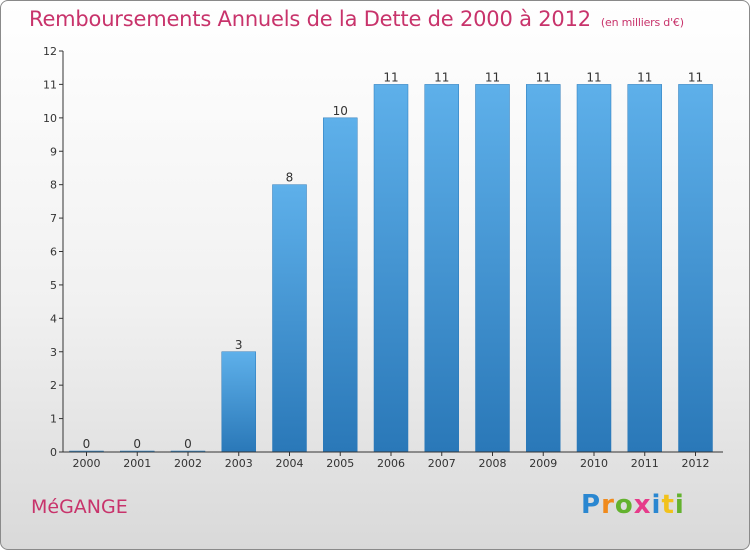 This screenshot has width=750, height=550. I want to click on logo-letter: P, so click(591, 505).